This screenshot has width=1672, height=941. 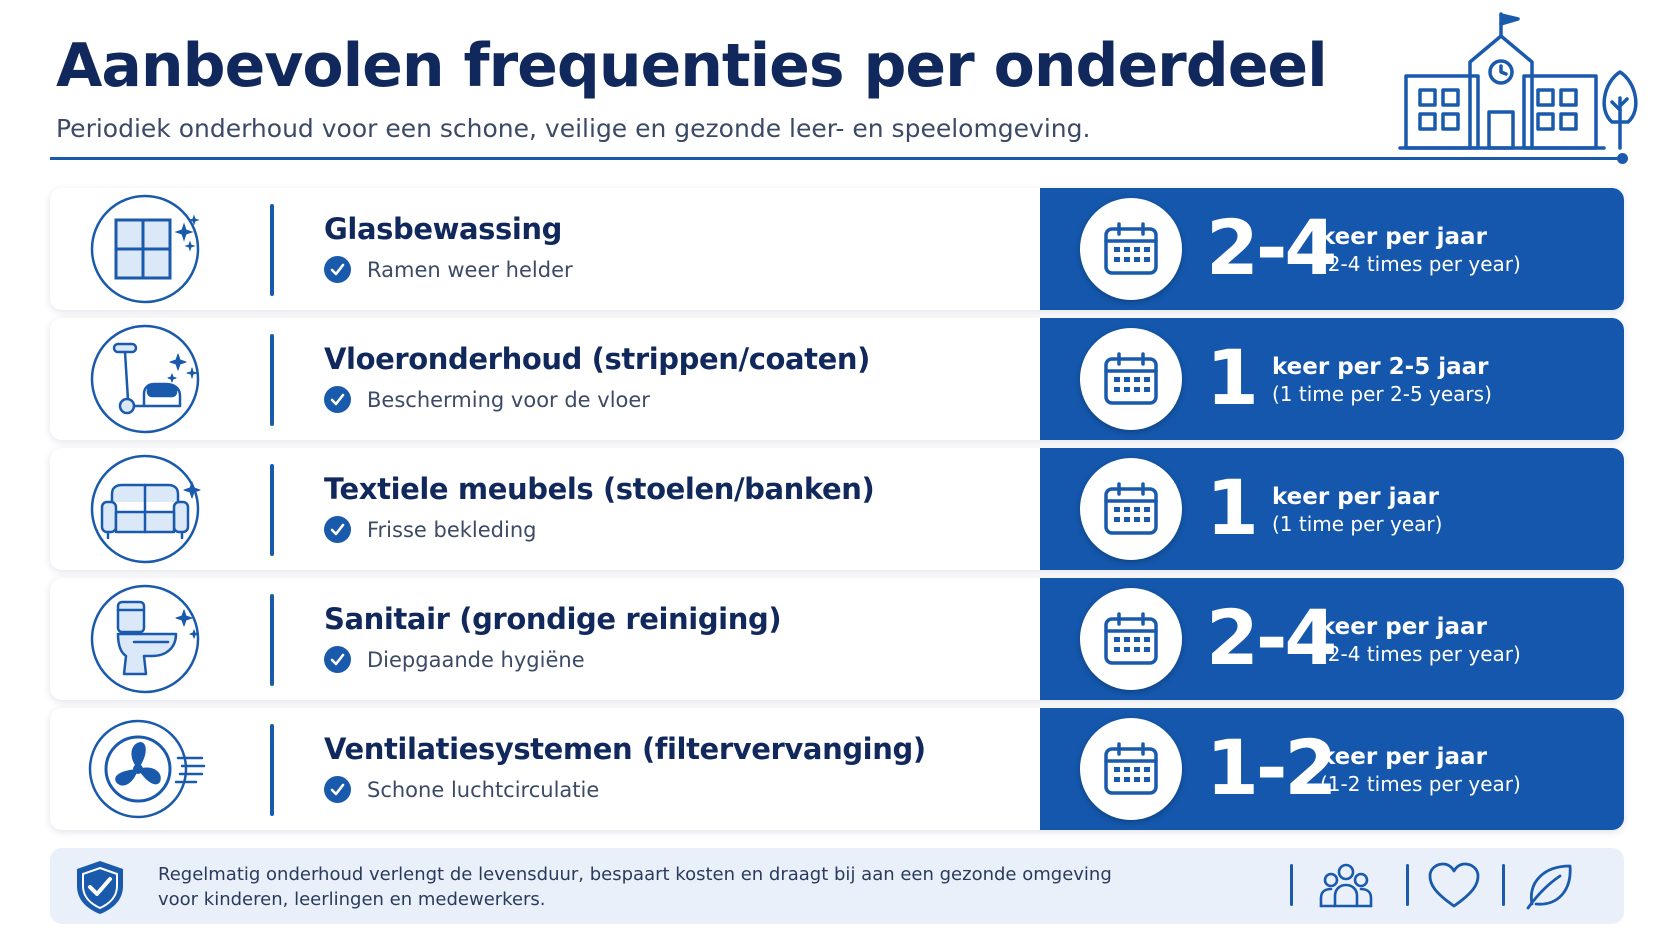 What do you see at coordinates (836, 158) in the screenshot?
I see `header-divider` at bounding box center [836, 158].